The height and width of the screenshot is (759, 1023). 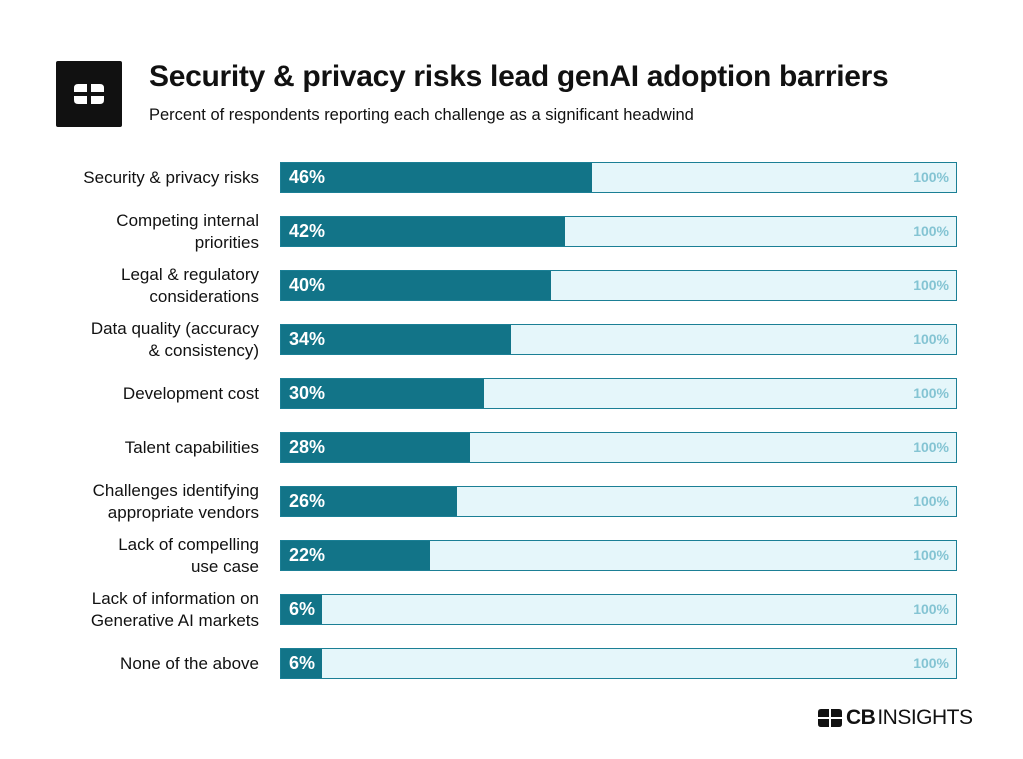 What do you see at coordinates (618, 231) in the screenshot?
I see `bar-track: 42% 100%` at bounding box center [618, 231].